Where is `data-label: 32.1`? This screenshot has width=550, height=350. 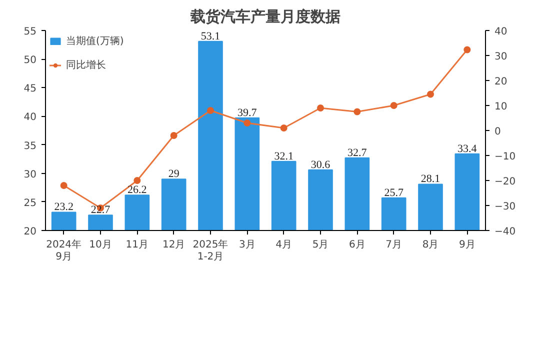
data-label: 32.1 is located at coordinates (284, 156).